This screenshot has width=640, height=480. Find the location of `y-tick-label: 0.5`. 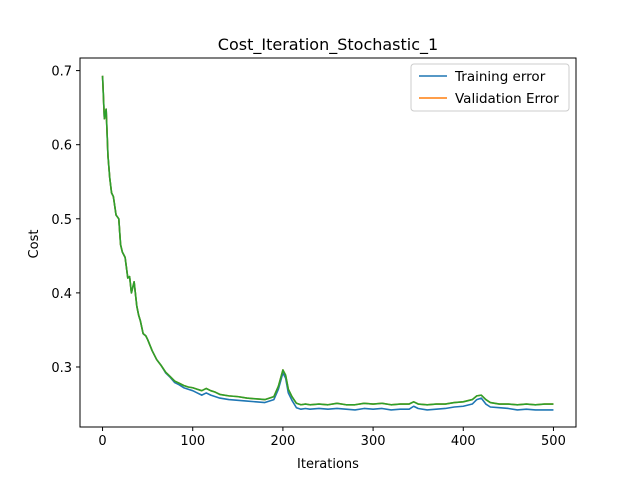

y-tick-label: 0.5 is located at coordinates (61, 220).